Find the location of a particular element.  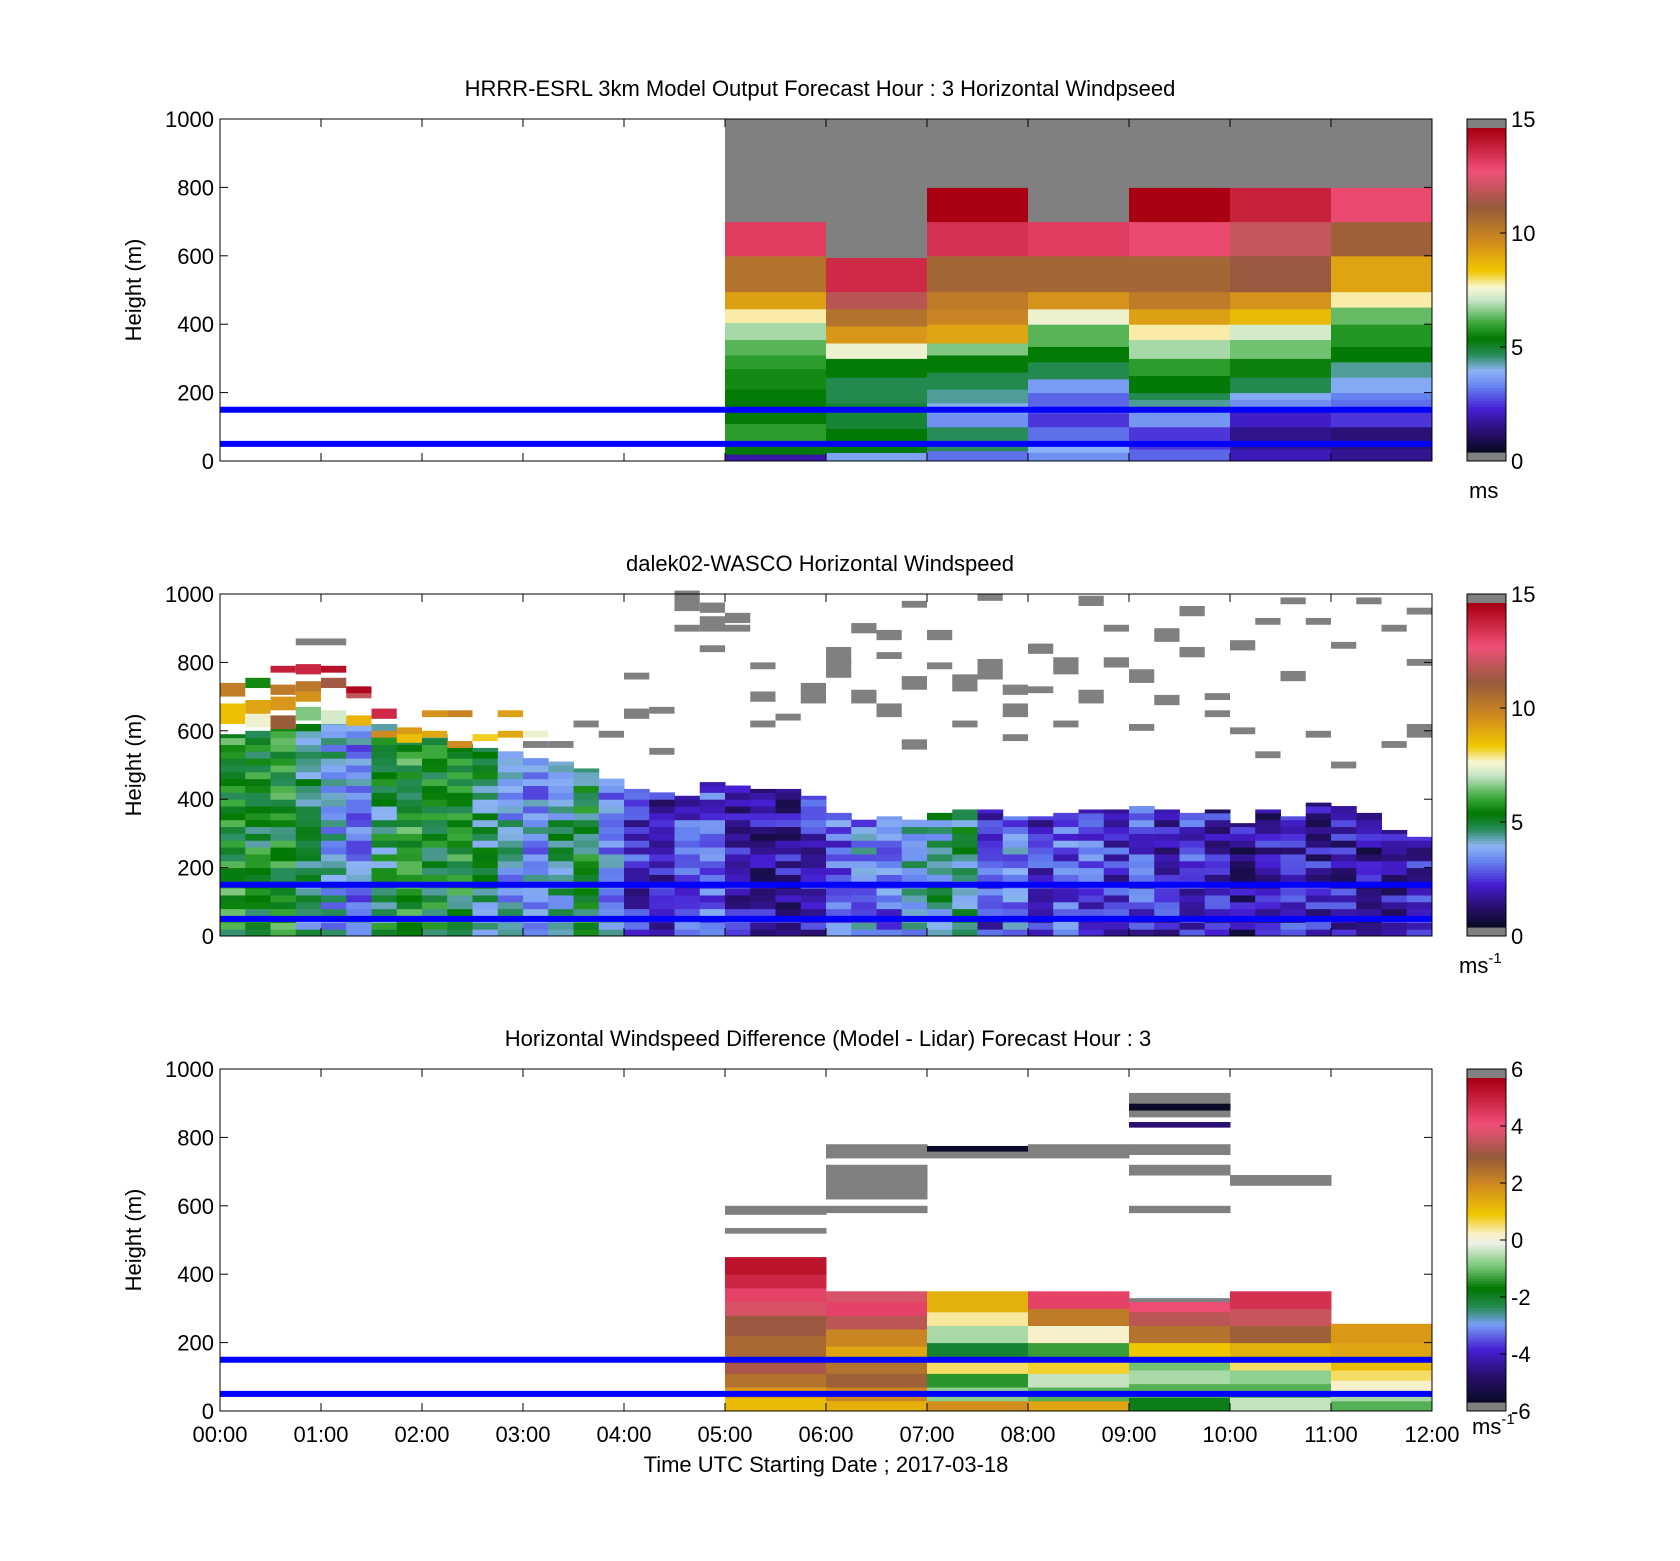

x-tick-label: 03:00 is located at coordinates (522, 1434).